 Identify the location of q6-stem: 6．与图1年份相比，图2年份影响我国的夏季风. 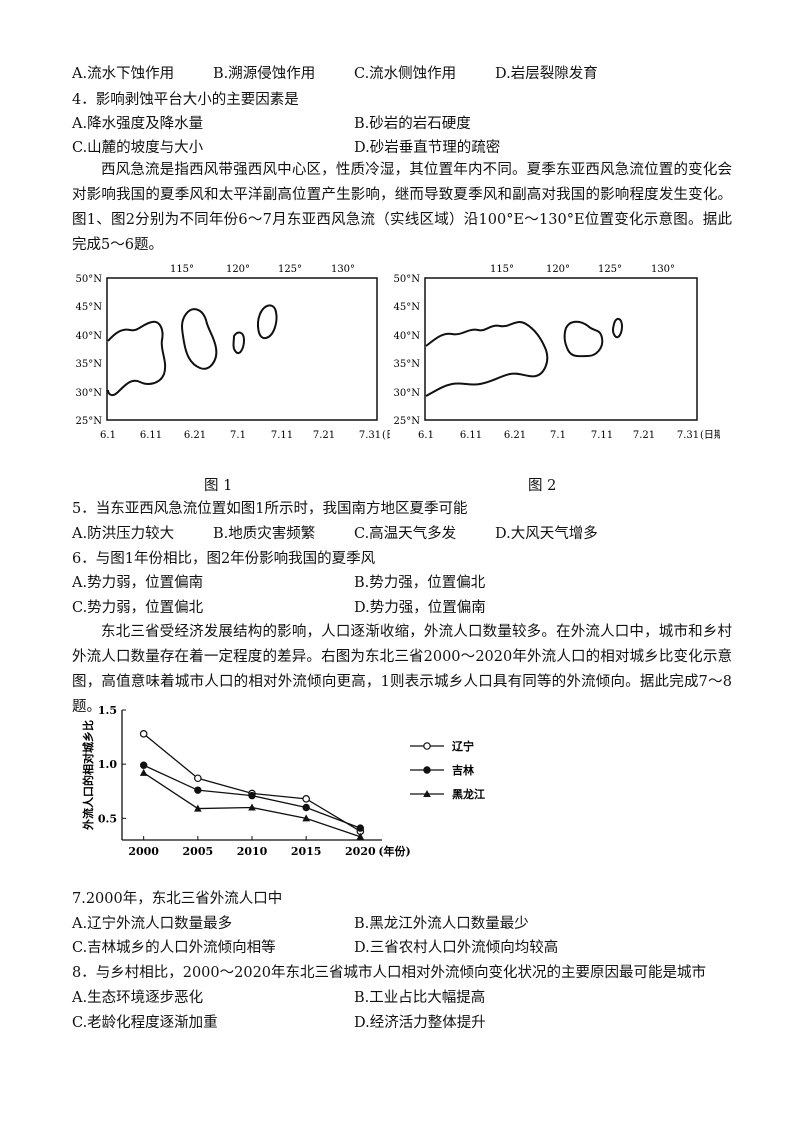
(224, 559).